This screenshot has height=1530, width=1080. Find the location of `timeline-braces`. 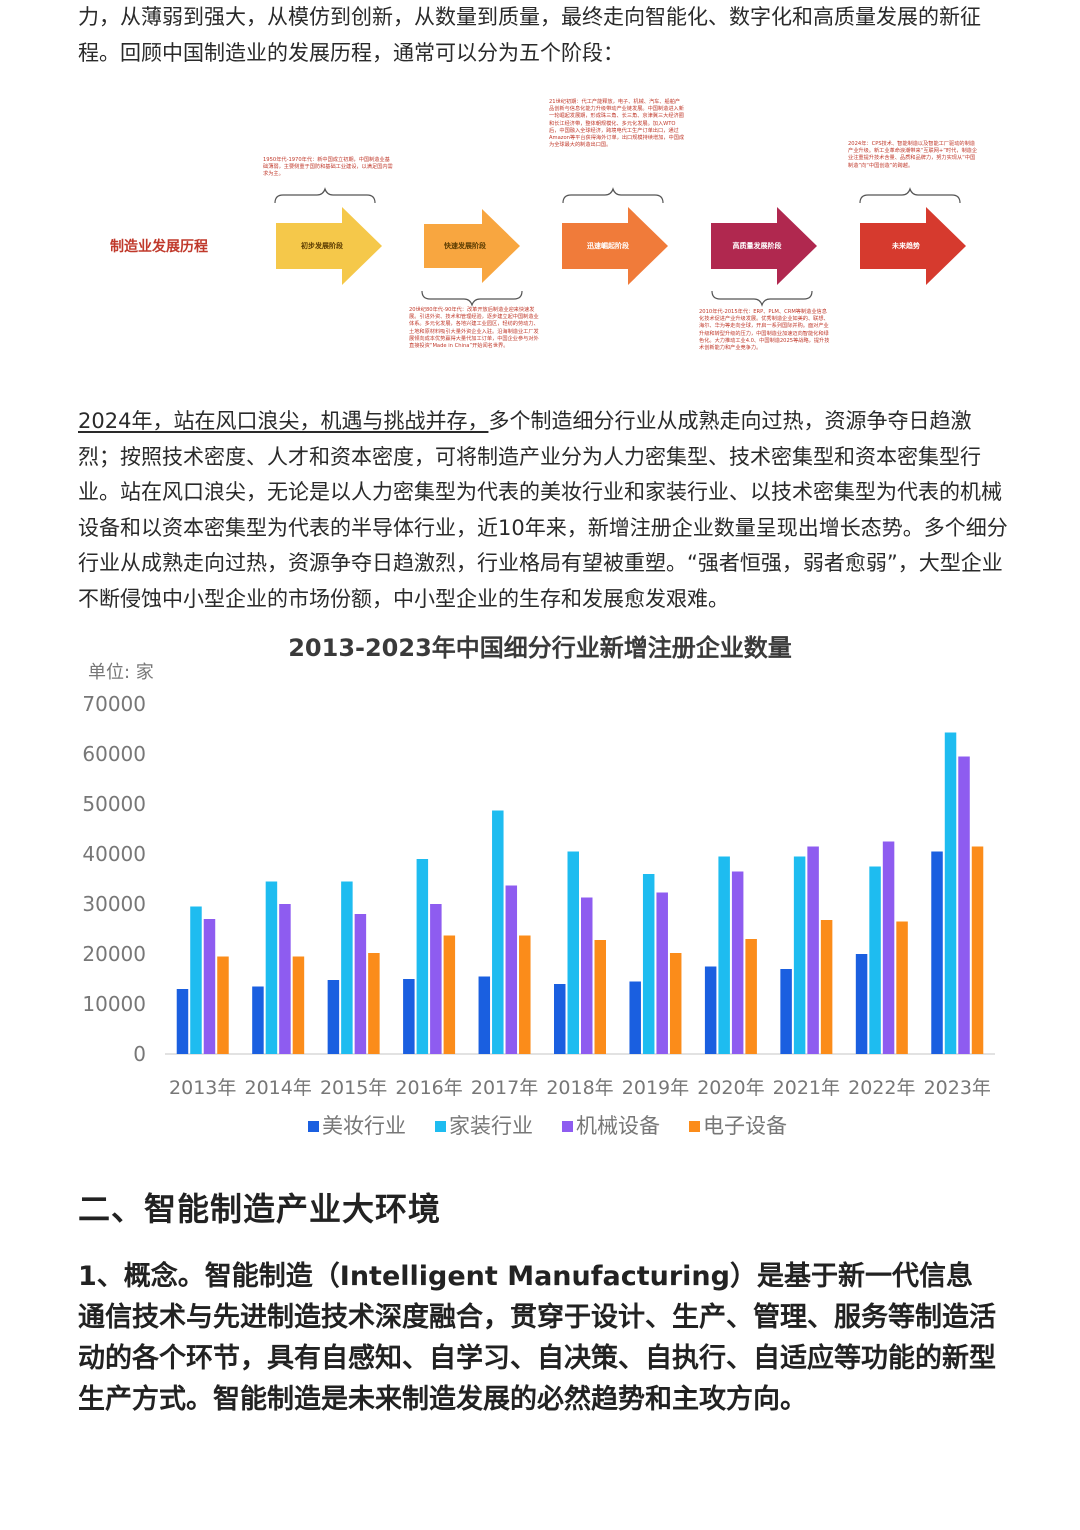

timeline-braces is located at coordinates (617, 247).